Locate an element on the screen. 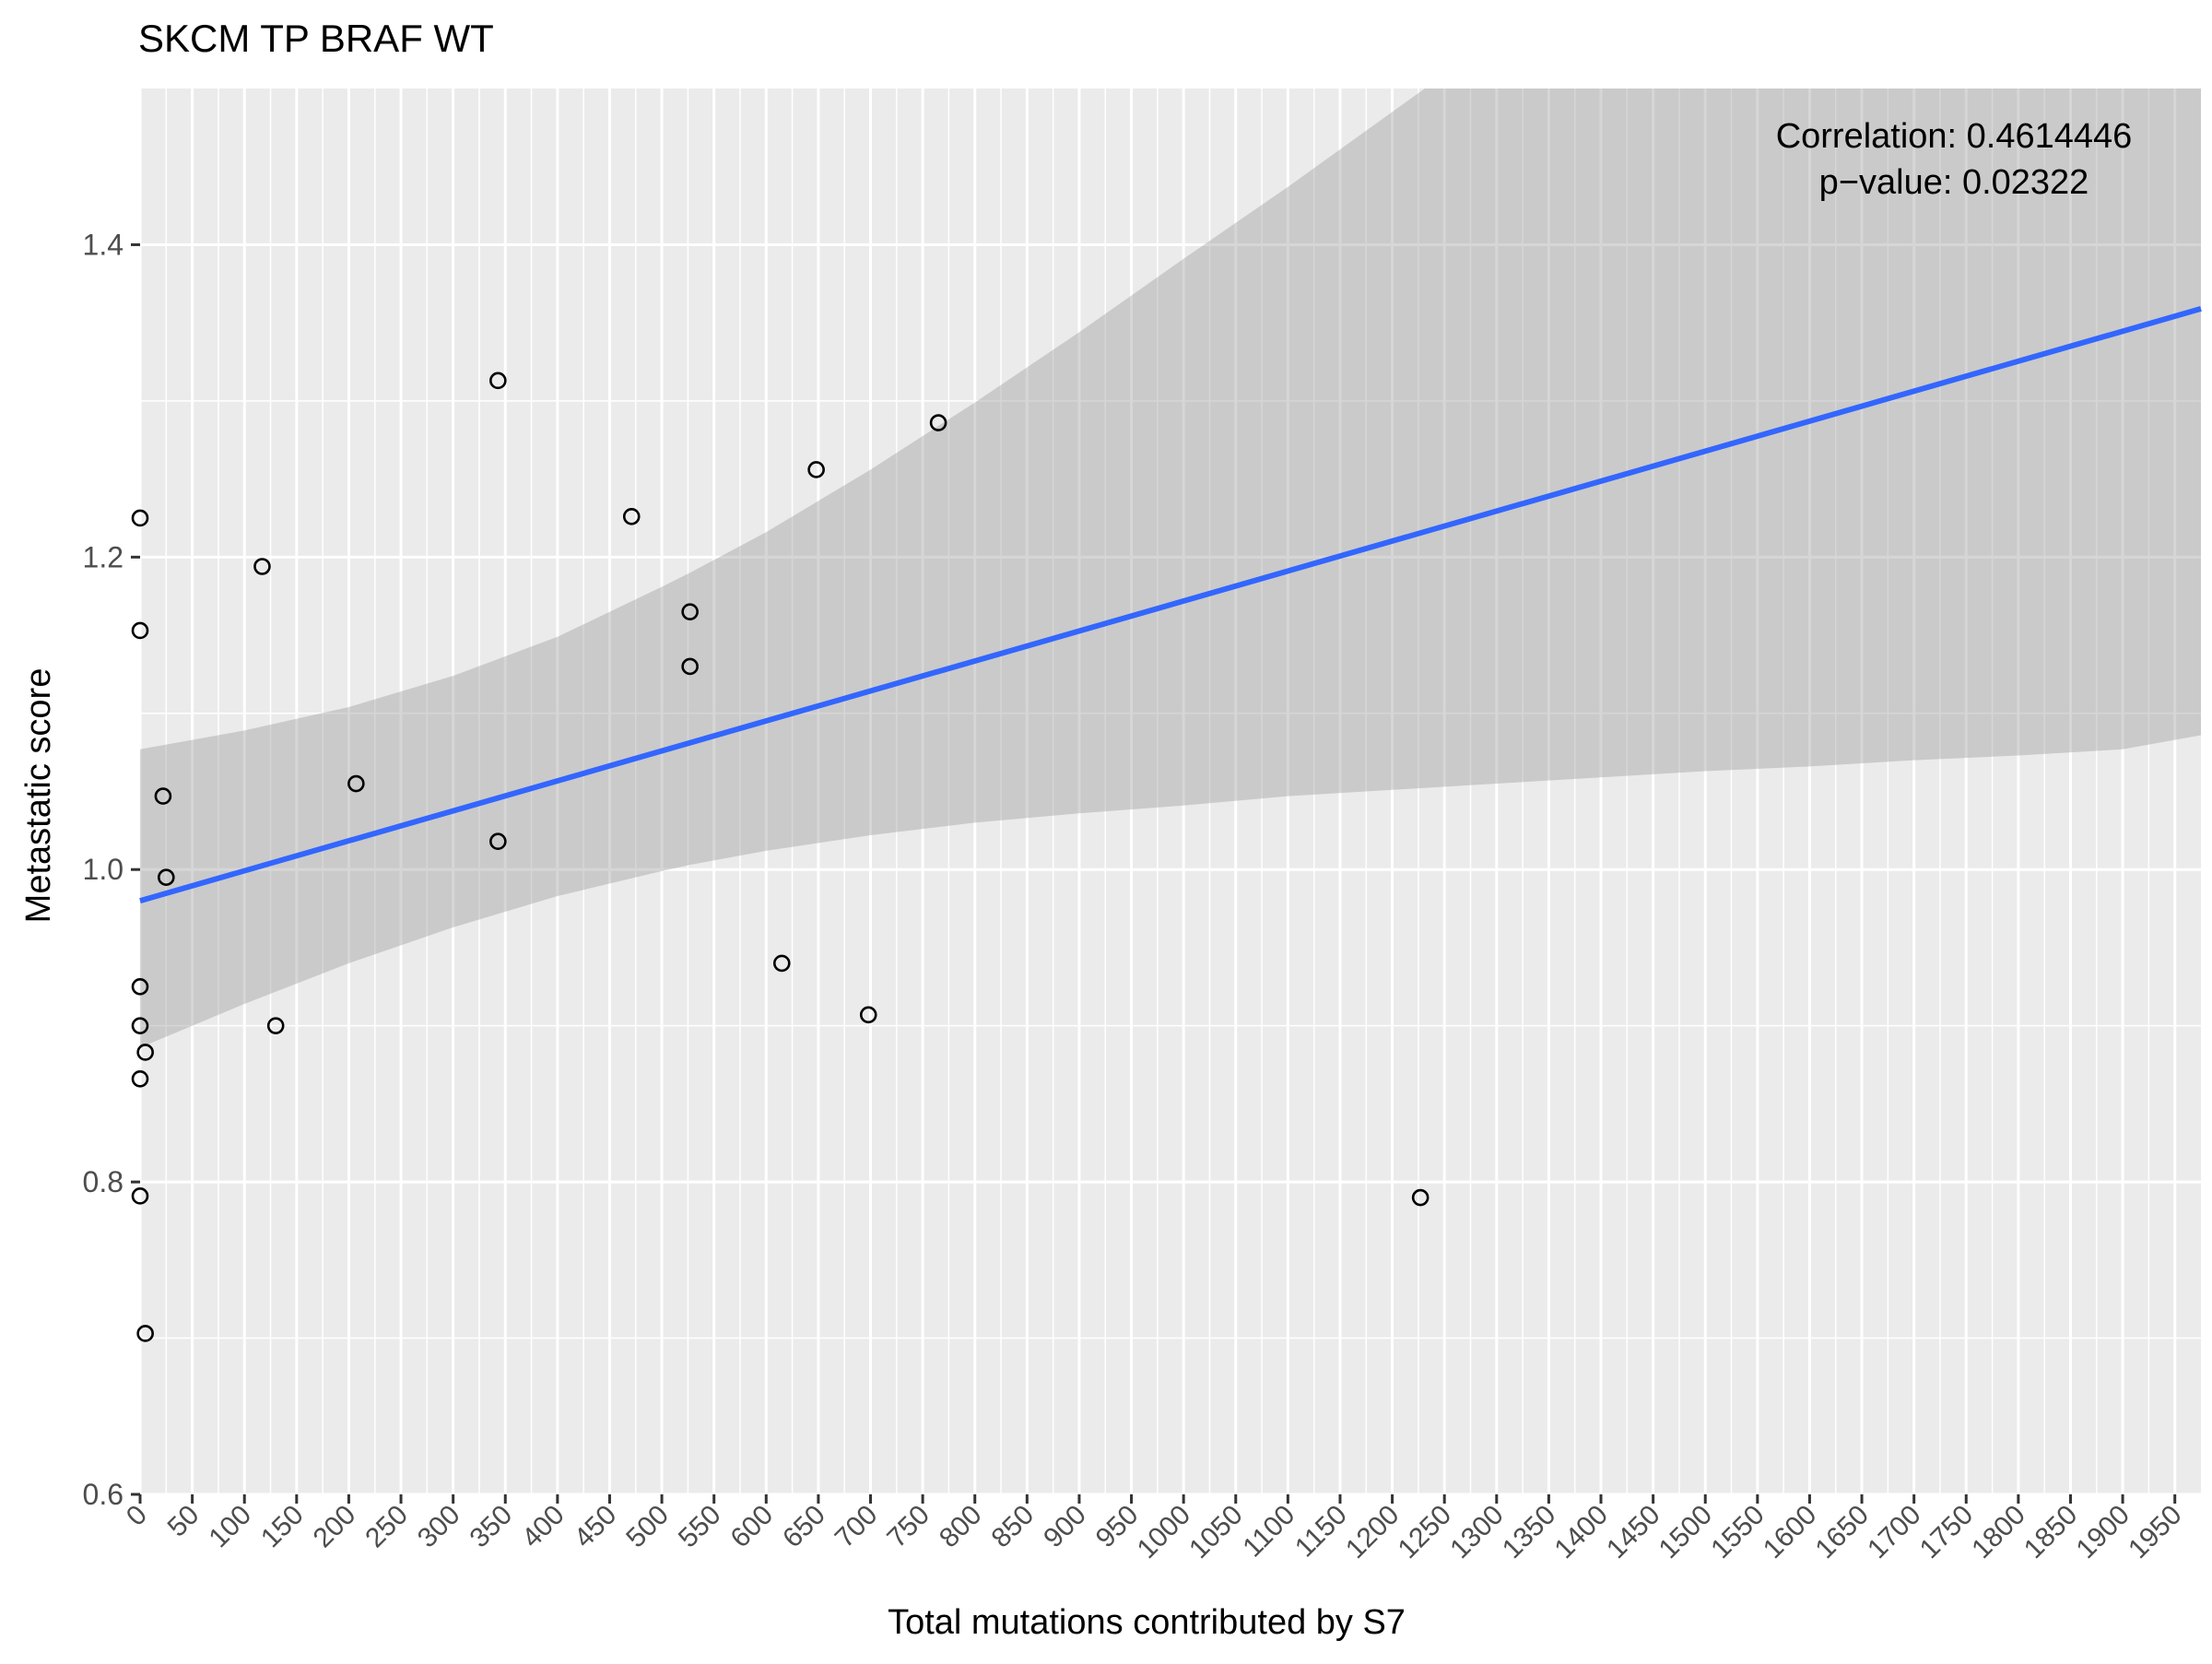 The width and height of the screenshot is (2212, 1664). y-tick-label: 0.8 is located at coordinates (103, 1181).